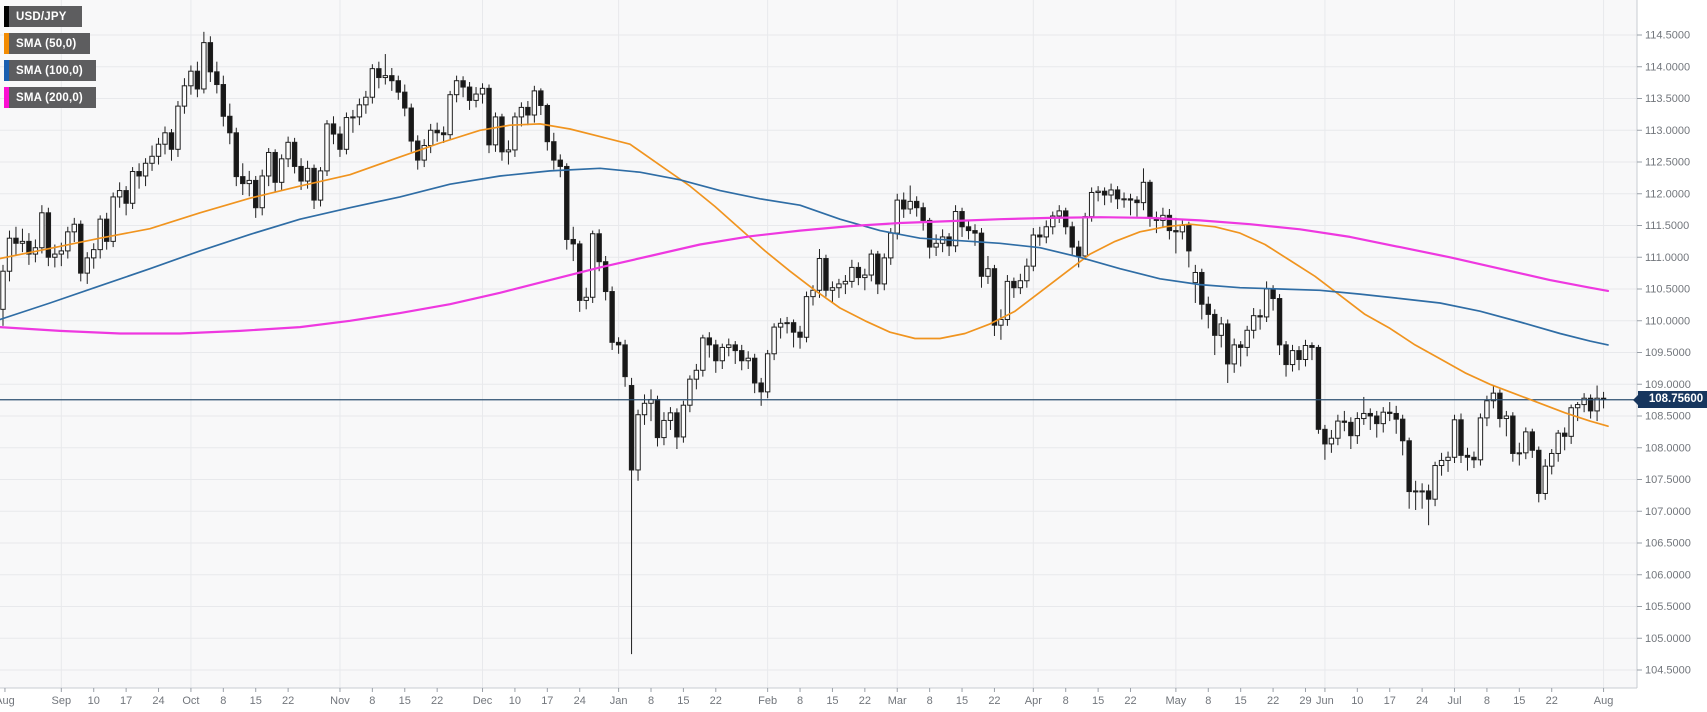 This screenshot has height=712, width=1707. I want to click on svg-text: Feb, so click(767, 701).